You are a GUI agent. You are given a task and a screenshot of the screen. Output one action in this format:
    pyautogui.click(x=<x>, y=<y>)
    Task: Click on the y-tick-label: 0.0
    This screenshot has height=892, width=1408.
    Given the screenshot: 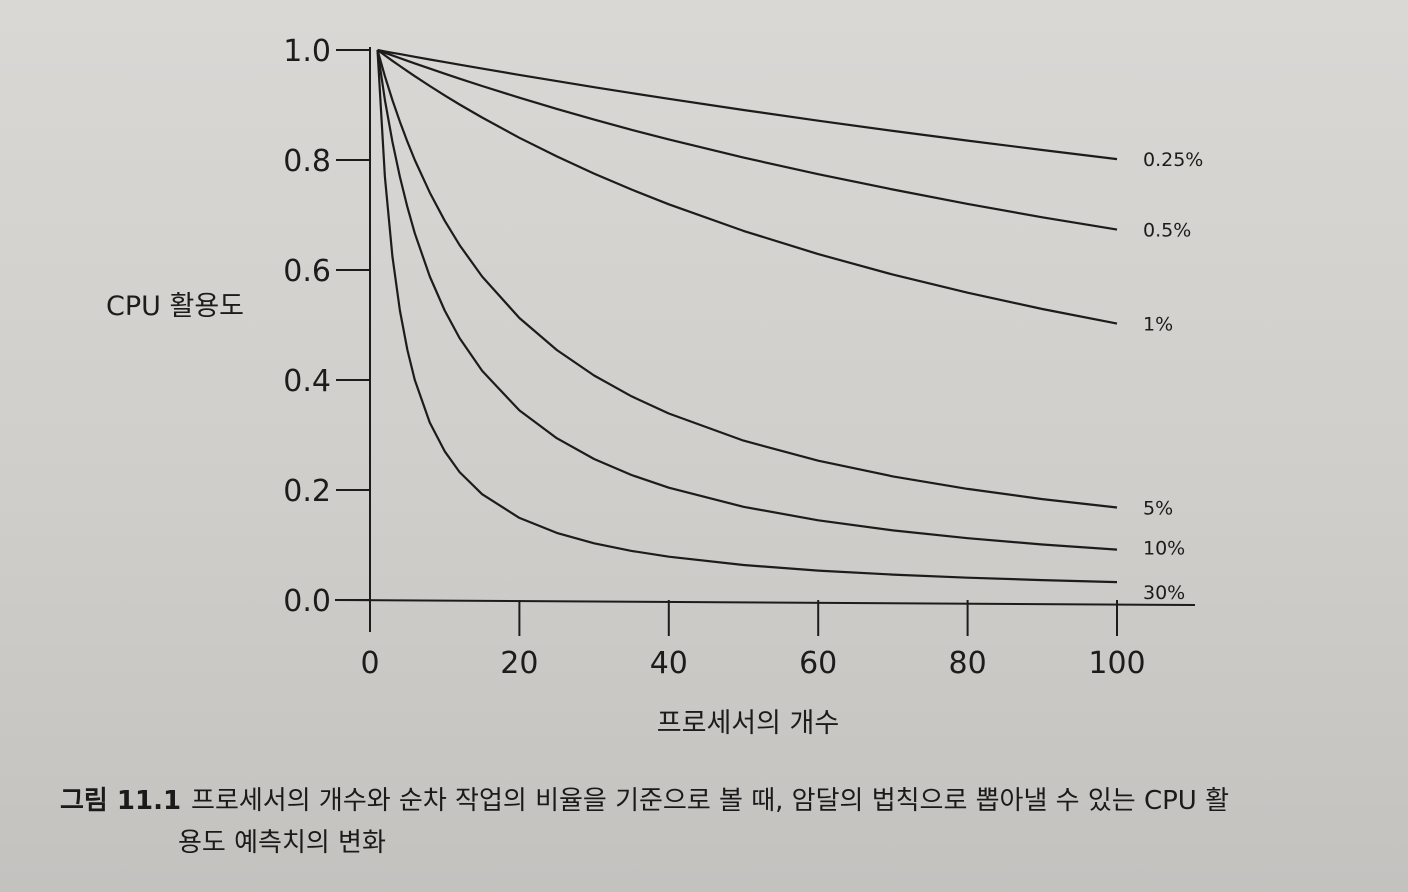 What is the action you would take?
    pyautogui.click(x=307, y=601)
    